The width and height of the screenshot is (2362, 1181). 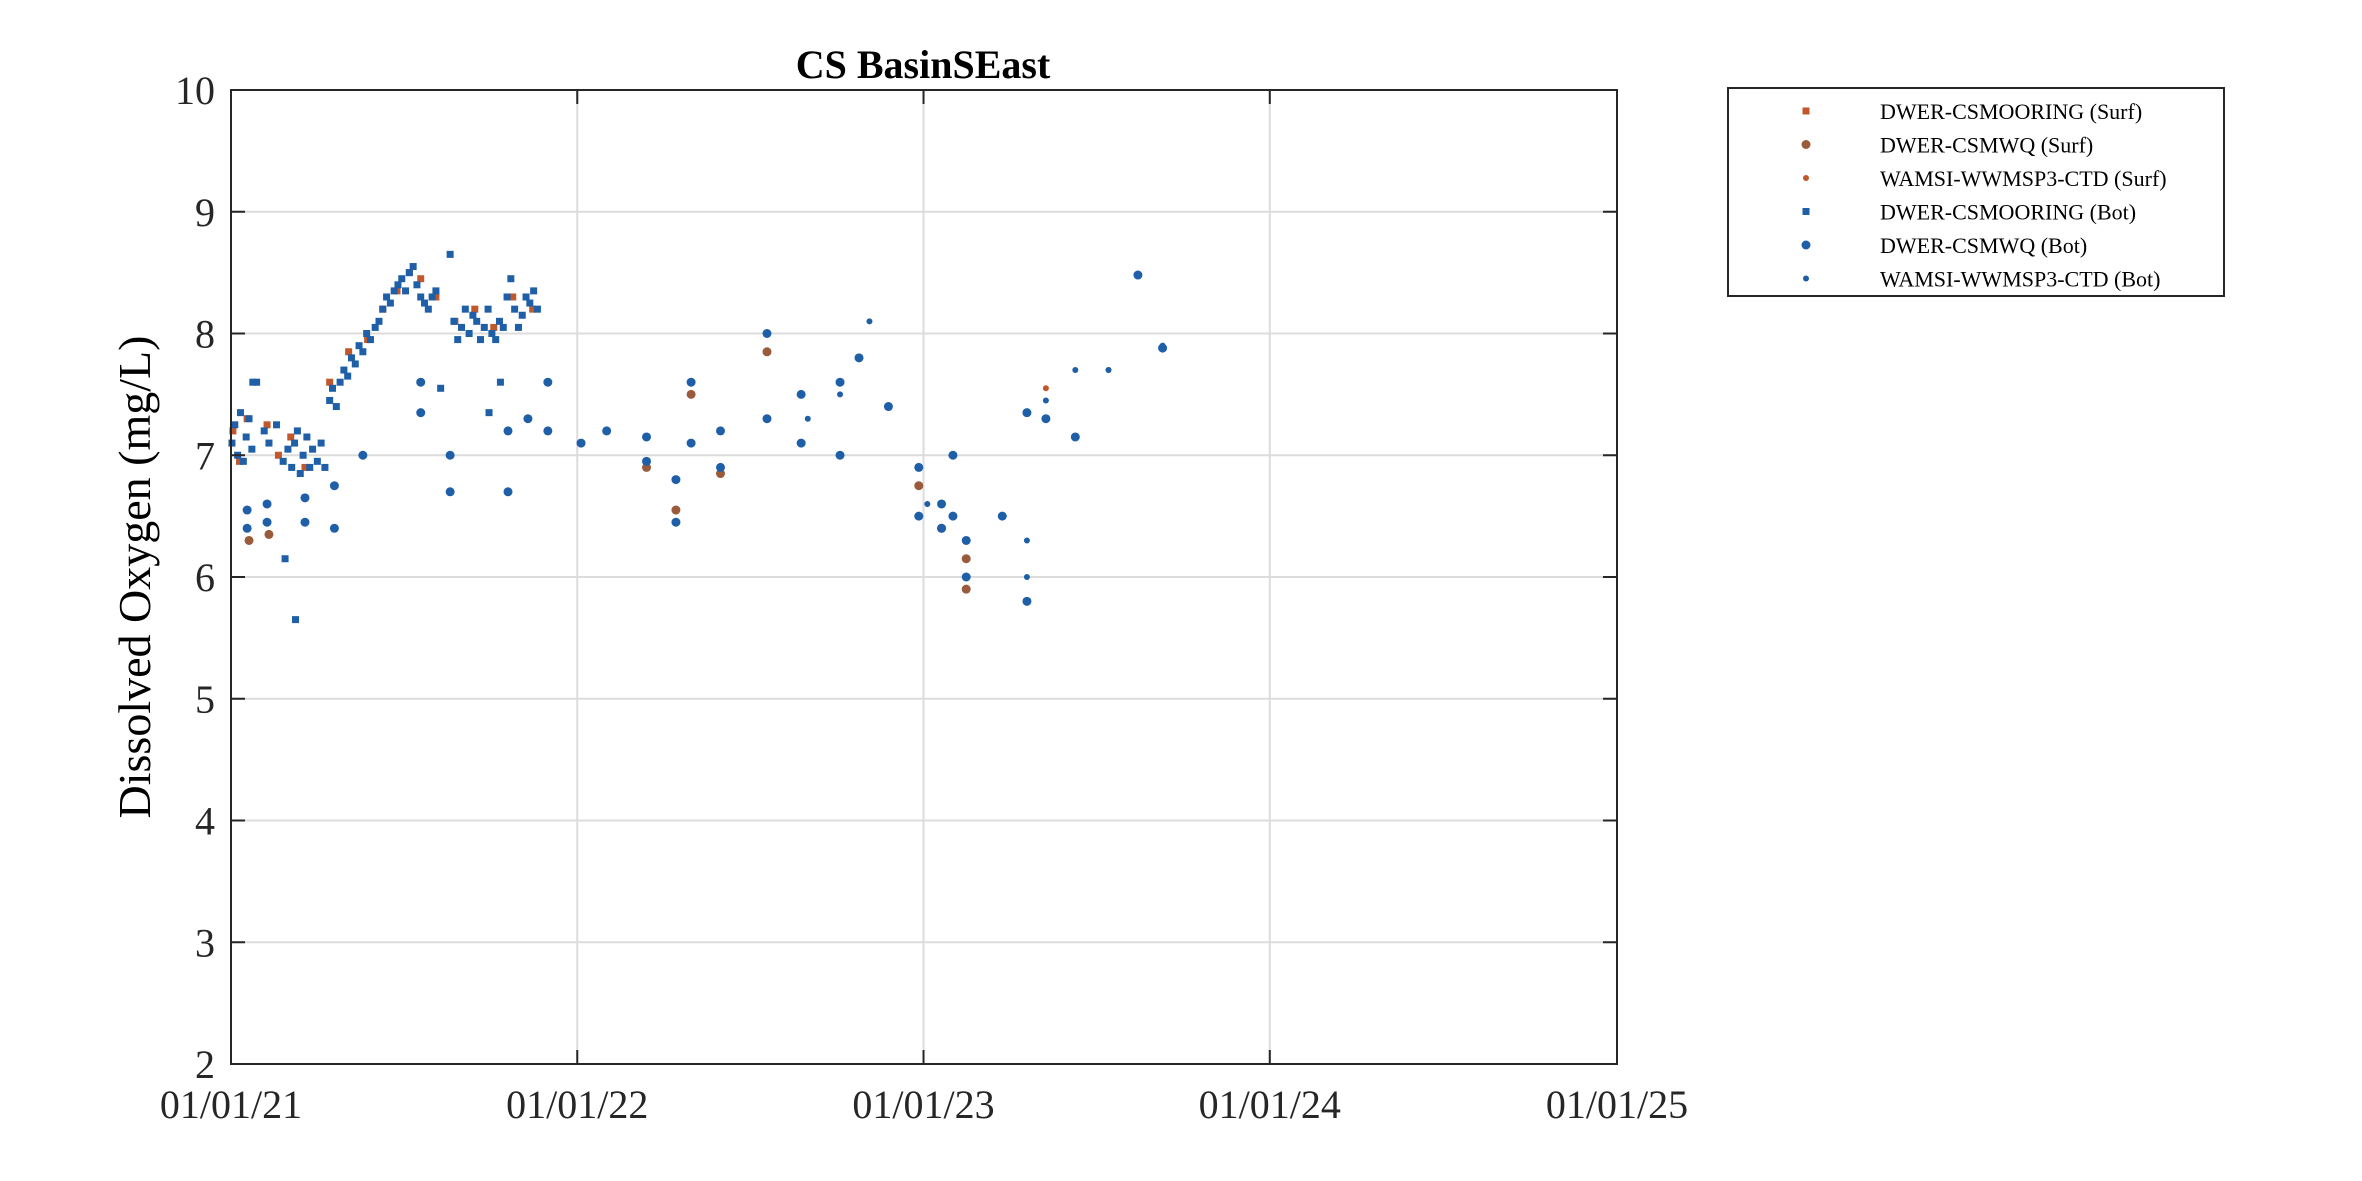 What do you see at coordinates (2020, 279) in the screenshot?
I see `legend-label: WAMSI-WWMSP3-CTD (Bot)` at bounding box center [2020, 279].